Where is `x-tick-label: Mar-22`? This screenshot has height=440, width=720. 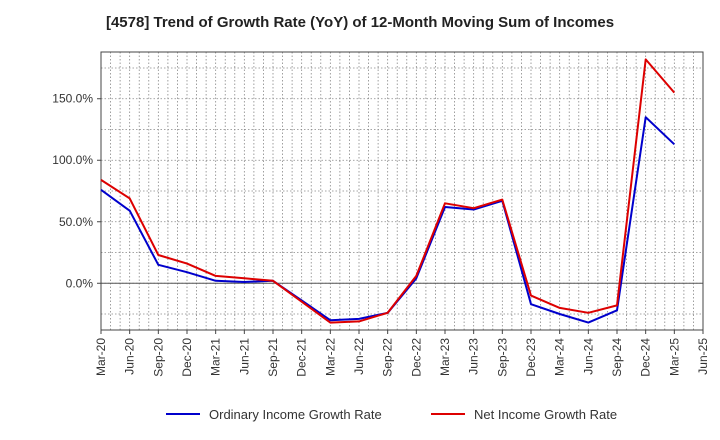
x-tick-label: Mar-22 is located at coordinates (330, 357).